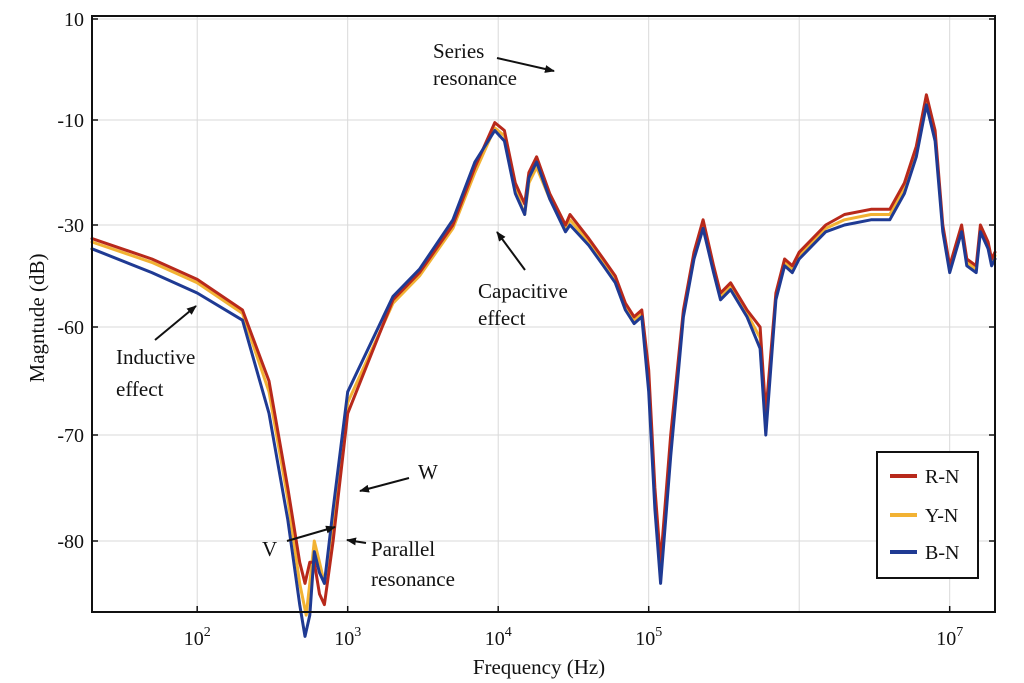 This screenshot has height=683, width=1024. Describe the element at coordinates (356, 541) in the screenshot. I see `annotation-arrow-parallel` at that location.